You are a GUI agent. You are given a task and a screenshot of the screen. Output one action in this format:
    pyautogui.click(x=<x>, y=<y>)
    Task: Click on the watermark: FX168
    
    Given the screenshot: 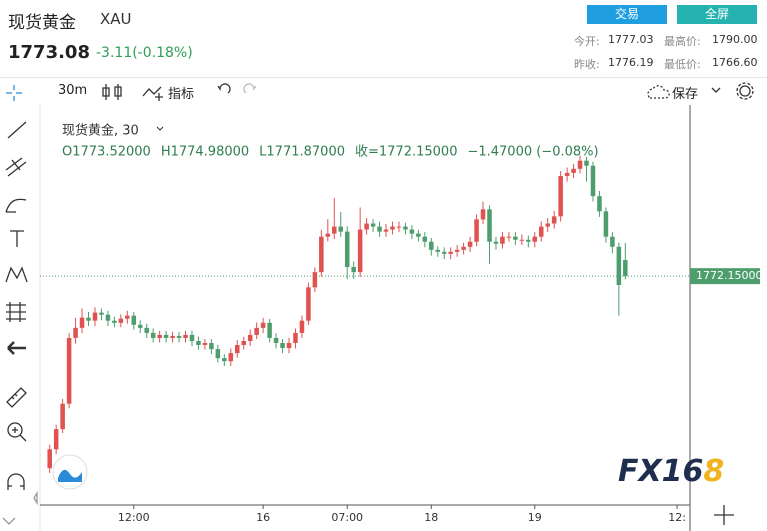 What is the action you would take?
    pyautogui.click(x=671, y=471)
    